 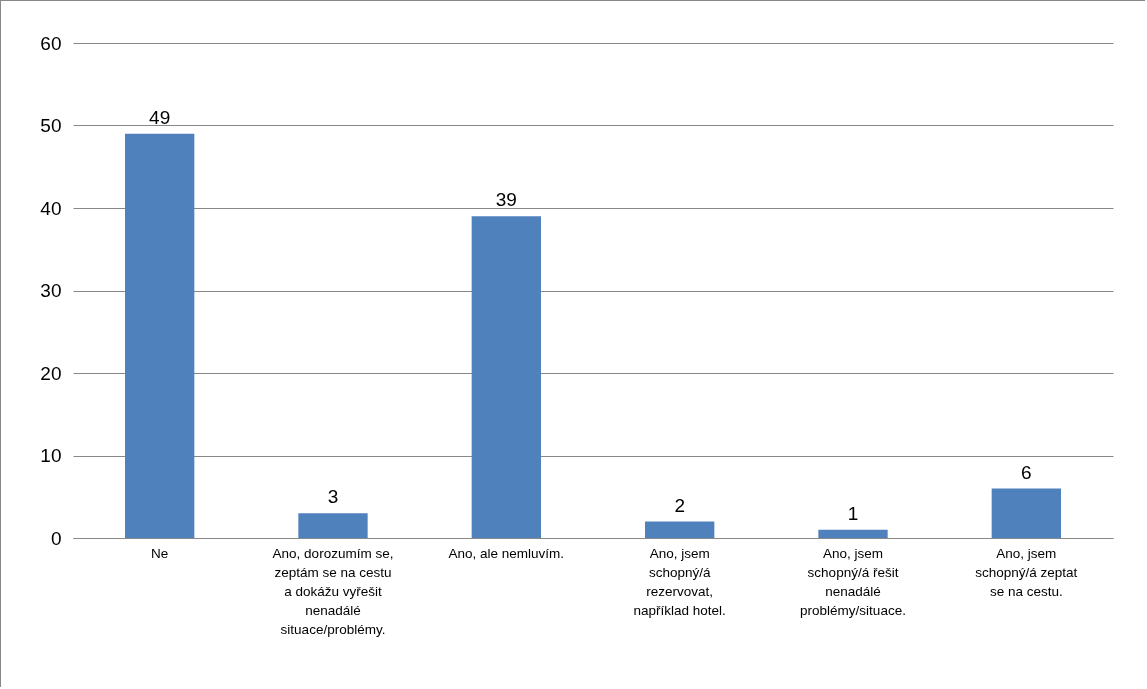 What do you see at coordinates (51, 290) in the screenshot?
I see `y-tick-label: 30` at bounding box center [51, 290].